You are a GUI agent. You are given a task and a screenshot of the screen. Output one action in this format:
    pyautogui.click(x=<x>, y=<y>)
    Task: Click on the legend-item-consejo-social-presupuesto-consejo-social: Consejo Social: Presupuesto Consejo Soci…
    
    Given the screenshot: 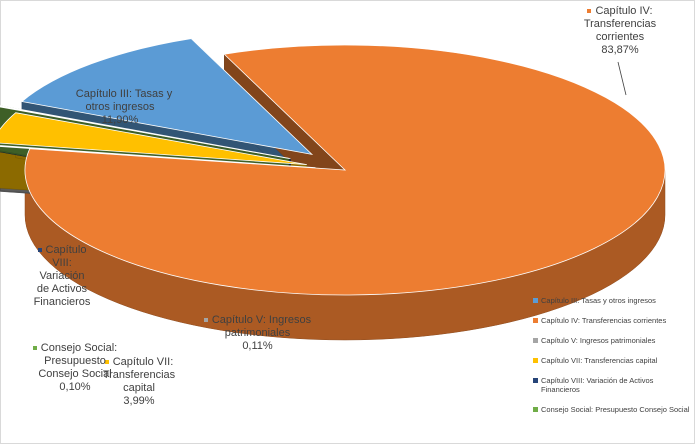 What is the action you would take?
    pyautogui.click(x=612, y=409)
    